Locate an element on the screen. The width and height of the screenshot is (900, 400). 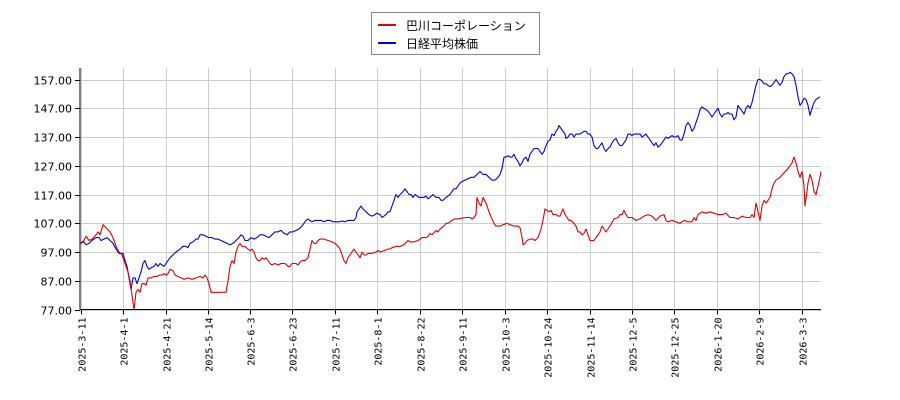
legend-label-tomoegawa: 巴川コーポレーション is located at coordinates (466, 25).